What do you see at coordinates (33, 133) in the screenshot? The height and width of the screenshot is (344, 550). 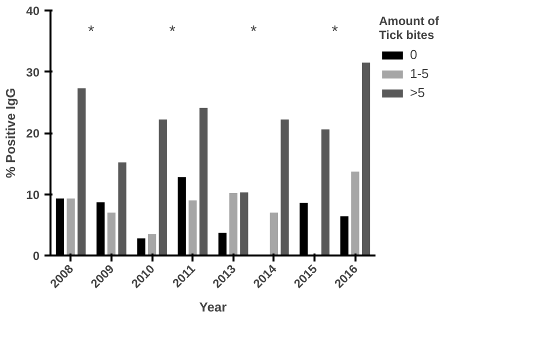 I see `y-tick-label: 20` at bounding box center [33, 133].